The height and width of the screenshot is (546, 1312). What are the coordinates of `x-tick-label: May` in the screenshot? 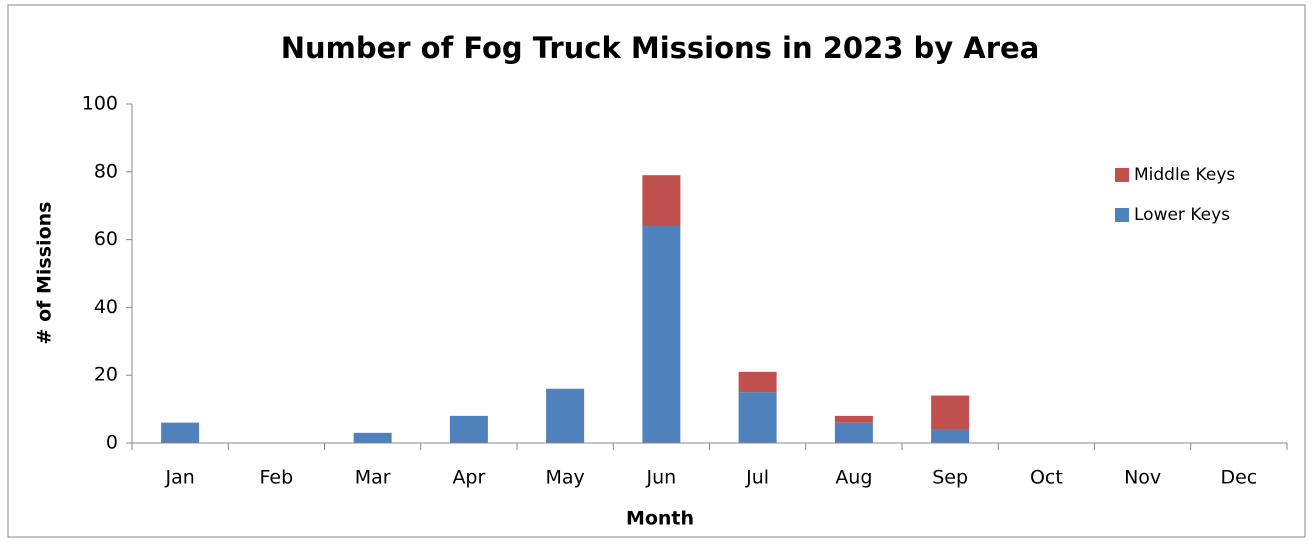 It's located at (564, 478).